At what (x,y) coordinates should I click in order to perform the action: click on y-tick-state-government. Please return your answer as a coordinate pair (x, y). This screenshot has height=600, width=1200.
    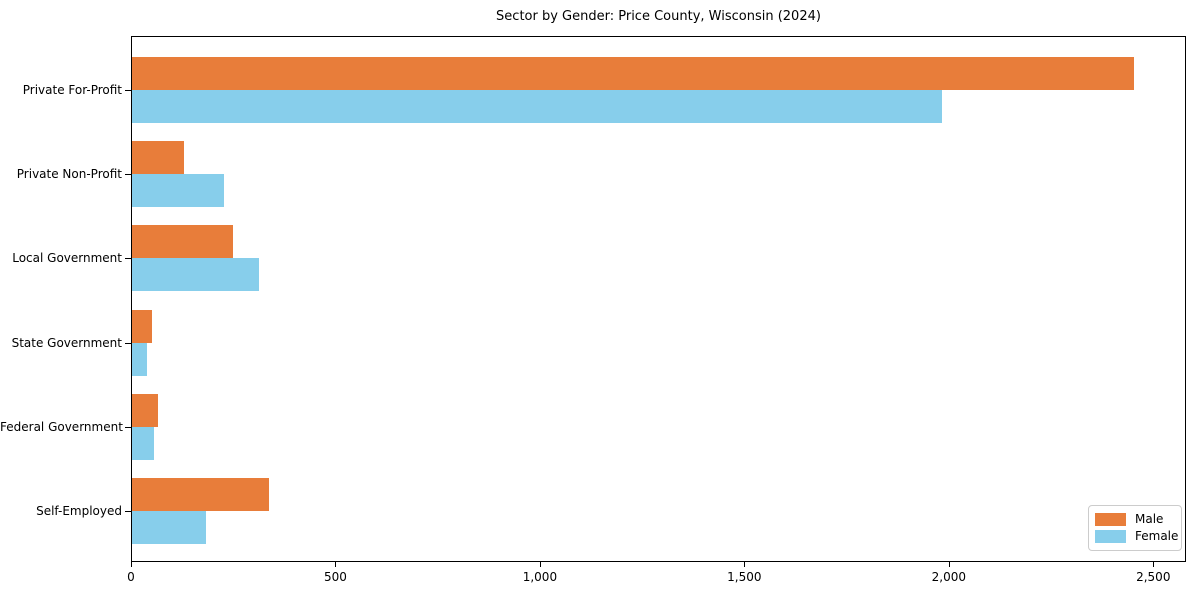
    Looking at the image, I should click on (128, 343).